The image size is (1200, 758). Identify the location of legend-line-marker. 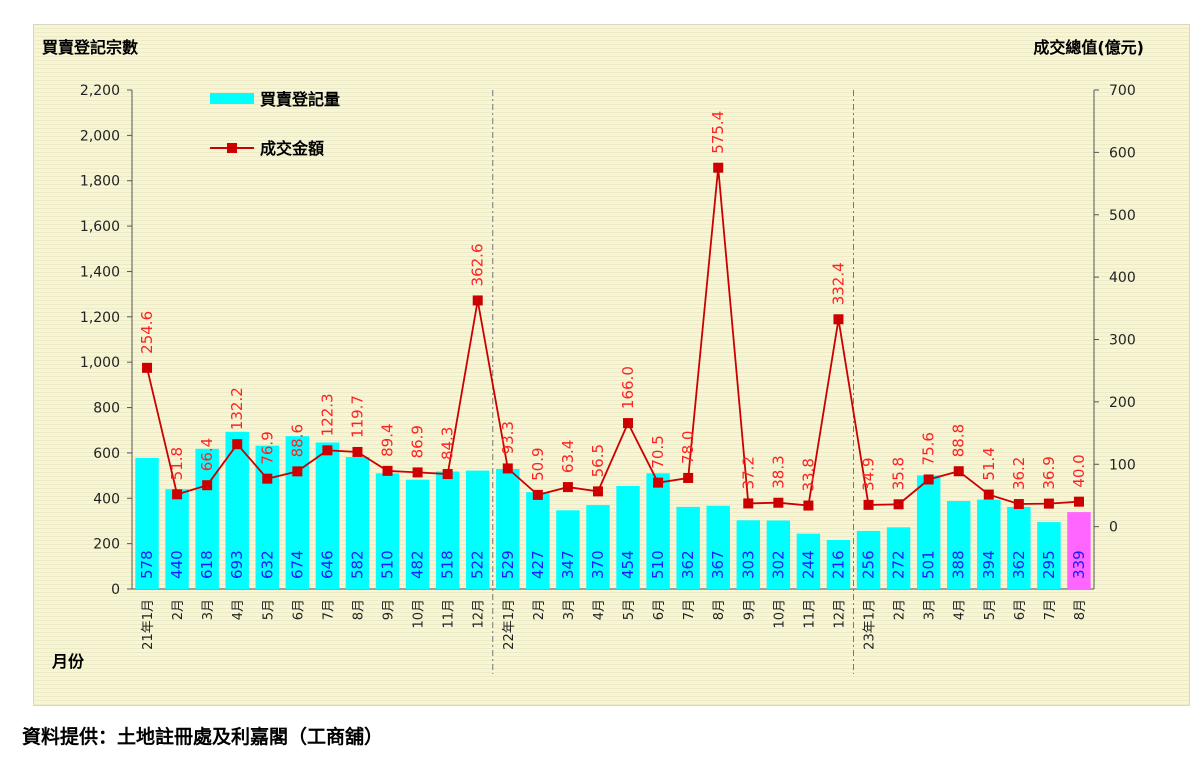
(232, 148).